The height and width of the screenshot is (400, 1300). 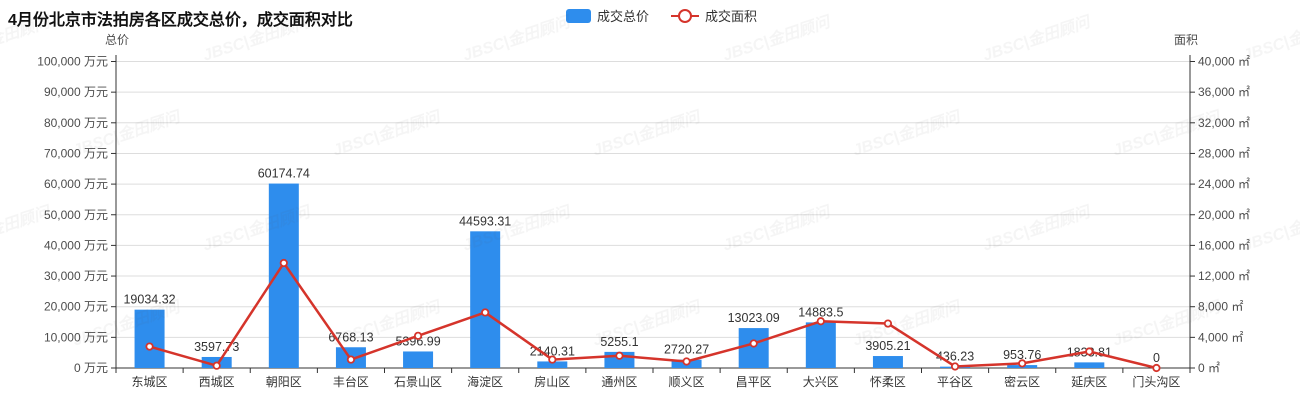 What do you see at coordinates (661, 15) in the screenshot?
I see `legend: 成交总价 成交面积` at bounding box center [661, 15].